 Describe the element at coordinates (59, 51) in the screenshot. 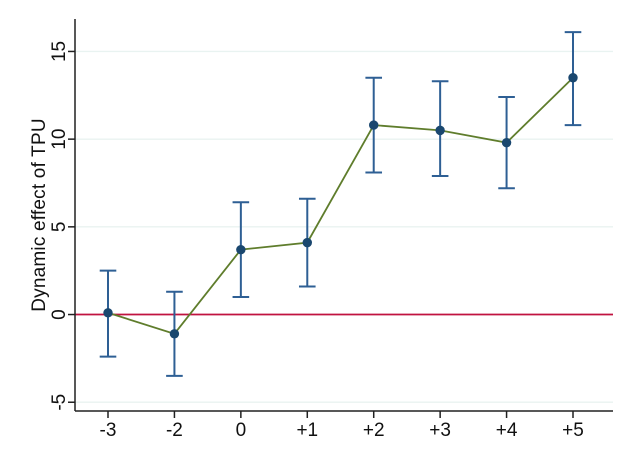

I see `y-tick-label: 15` at that location.